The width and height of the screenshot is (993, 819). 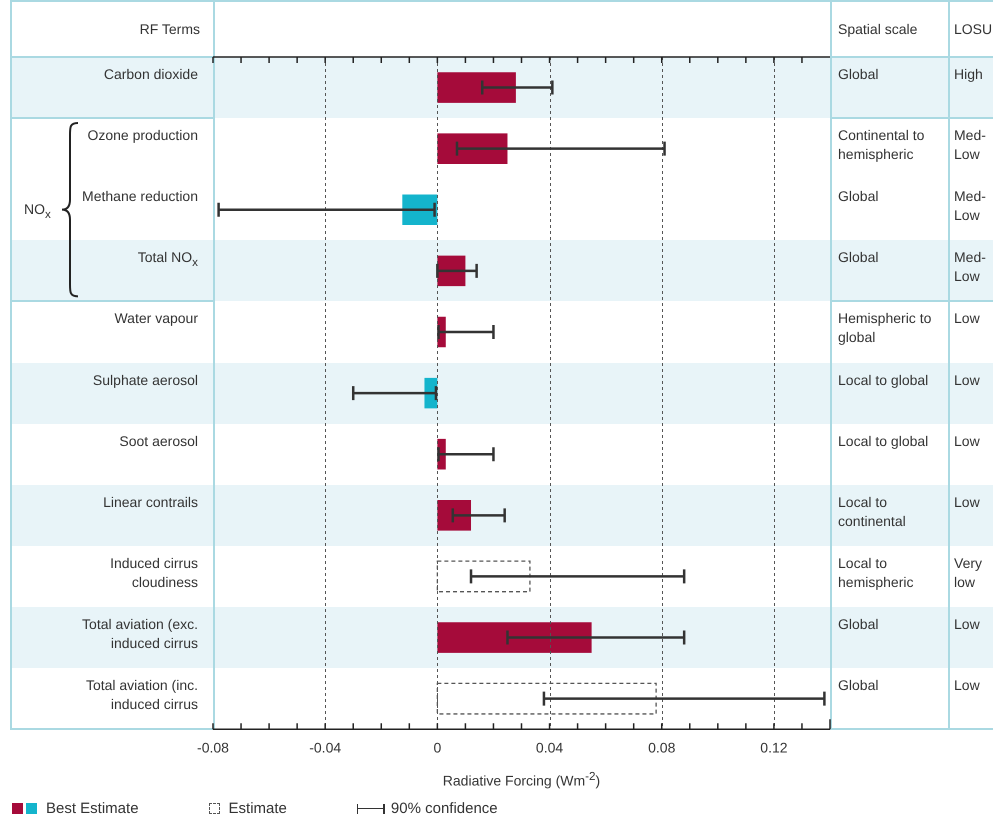 What do you see at coordinates (257, 808) in the screenshot?
I see `legend-label: Estimate` at bounding box center [257, 808].